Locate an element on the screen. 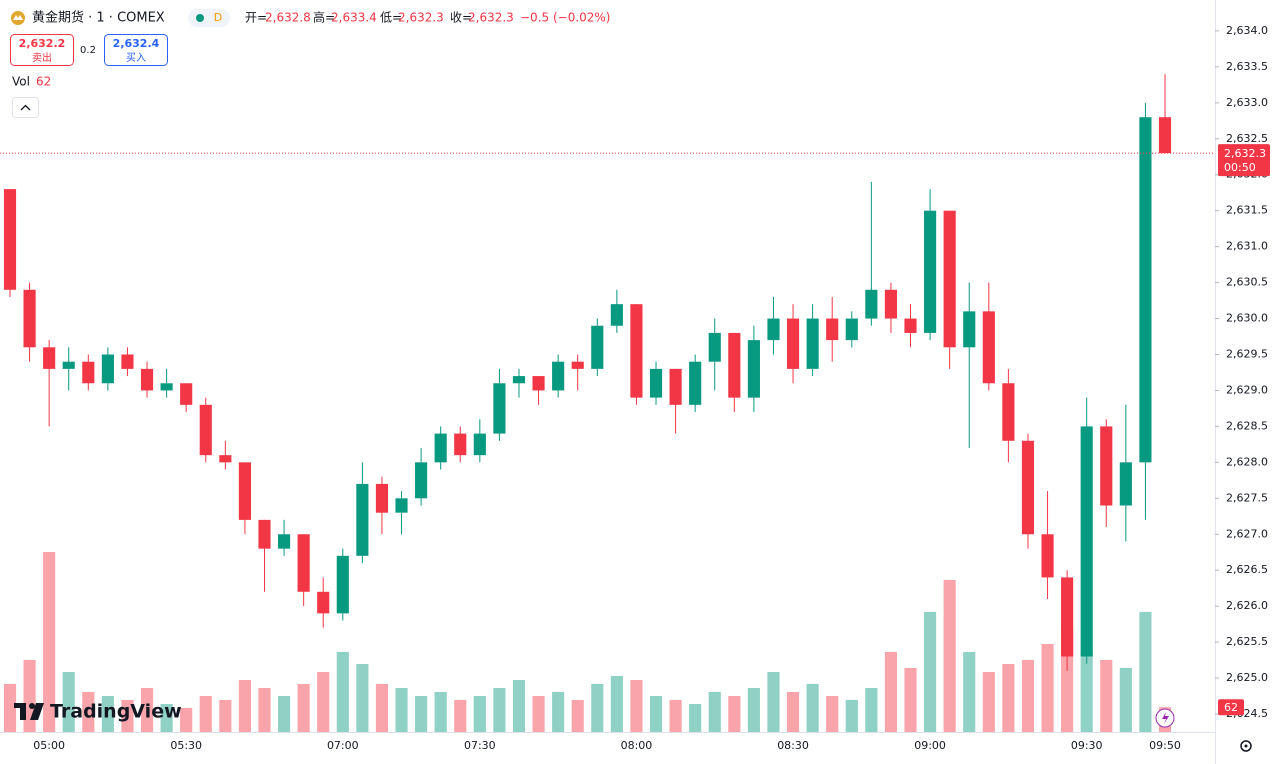  buy-label: 买入 is located at coordinates (136, 58).